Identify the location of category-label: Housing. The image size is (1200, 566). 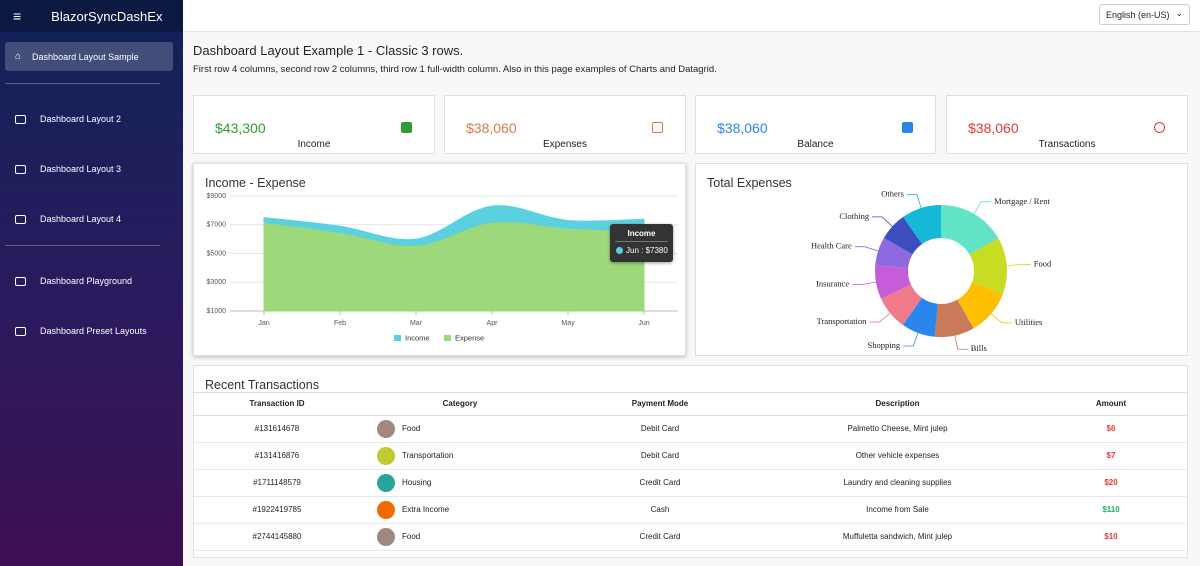
(417, 482).